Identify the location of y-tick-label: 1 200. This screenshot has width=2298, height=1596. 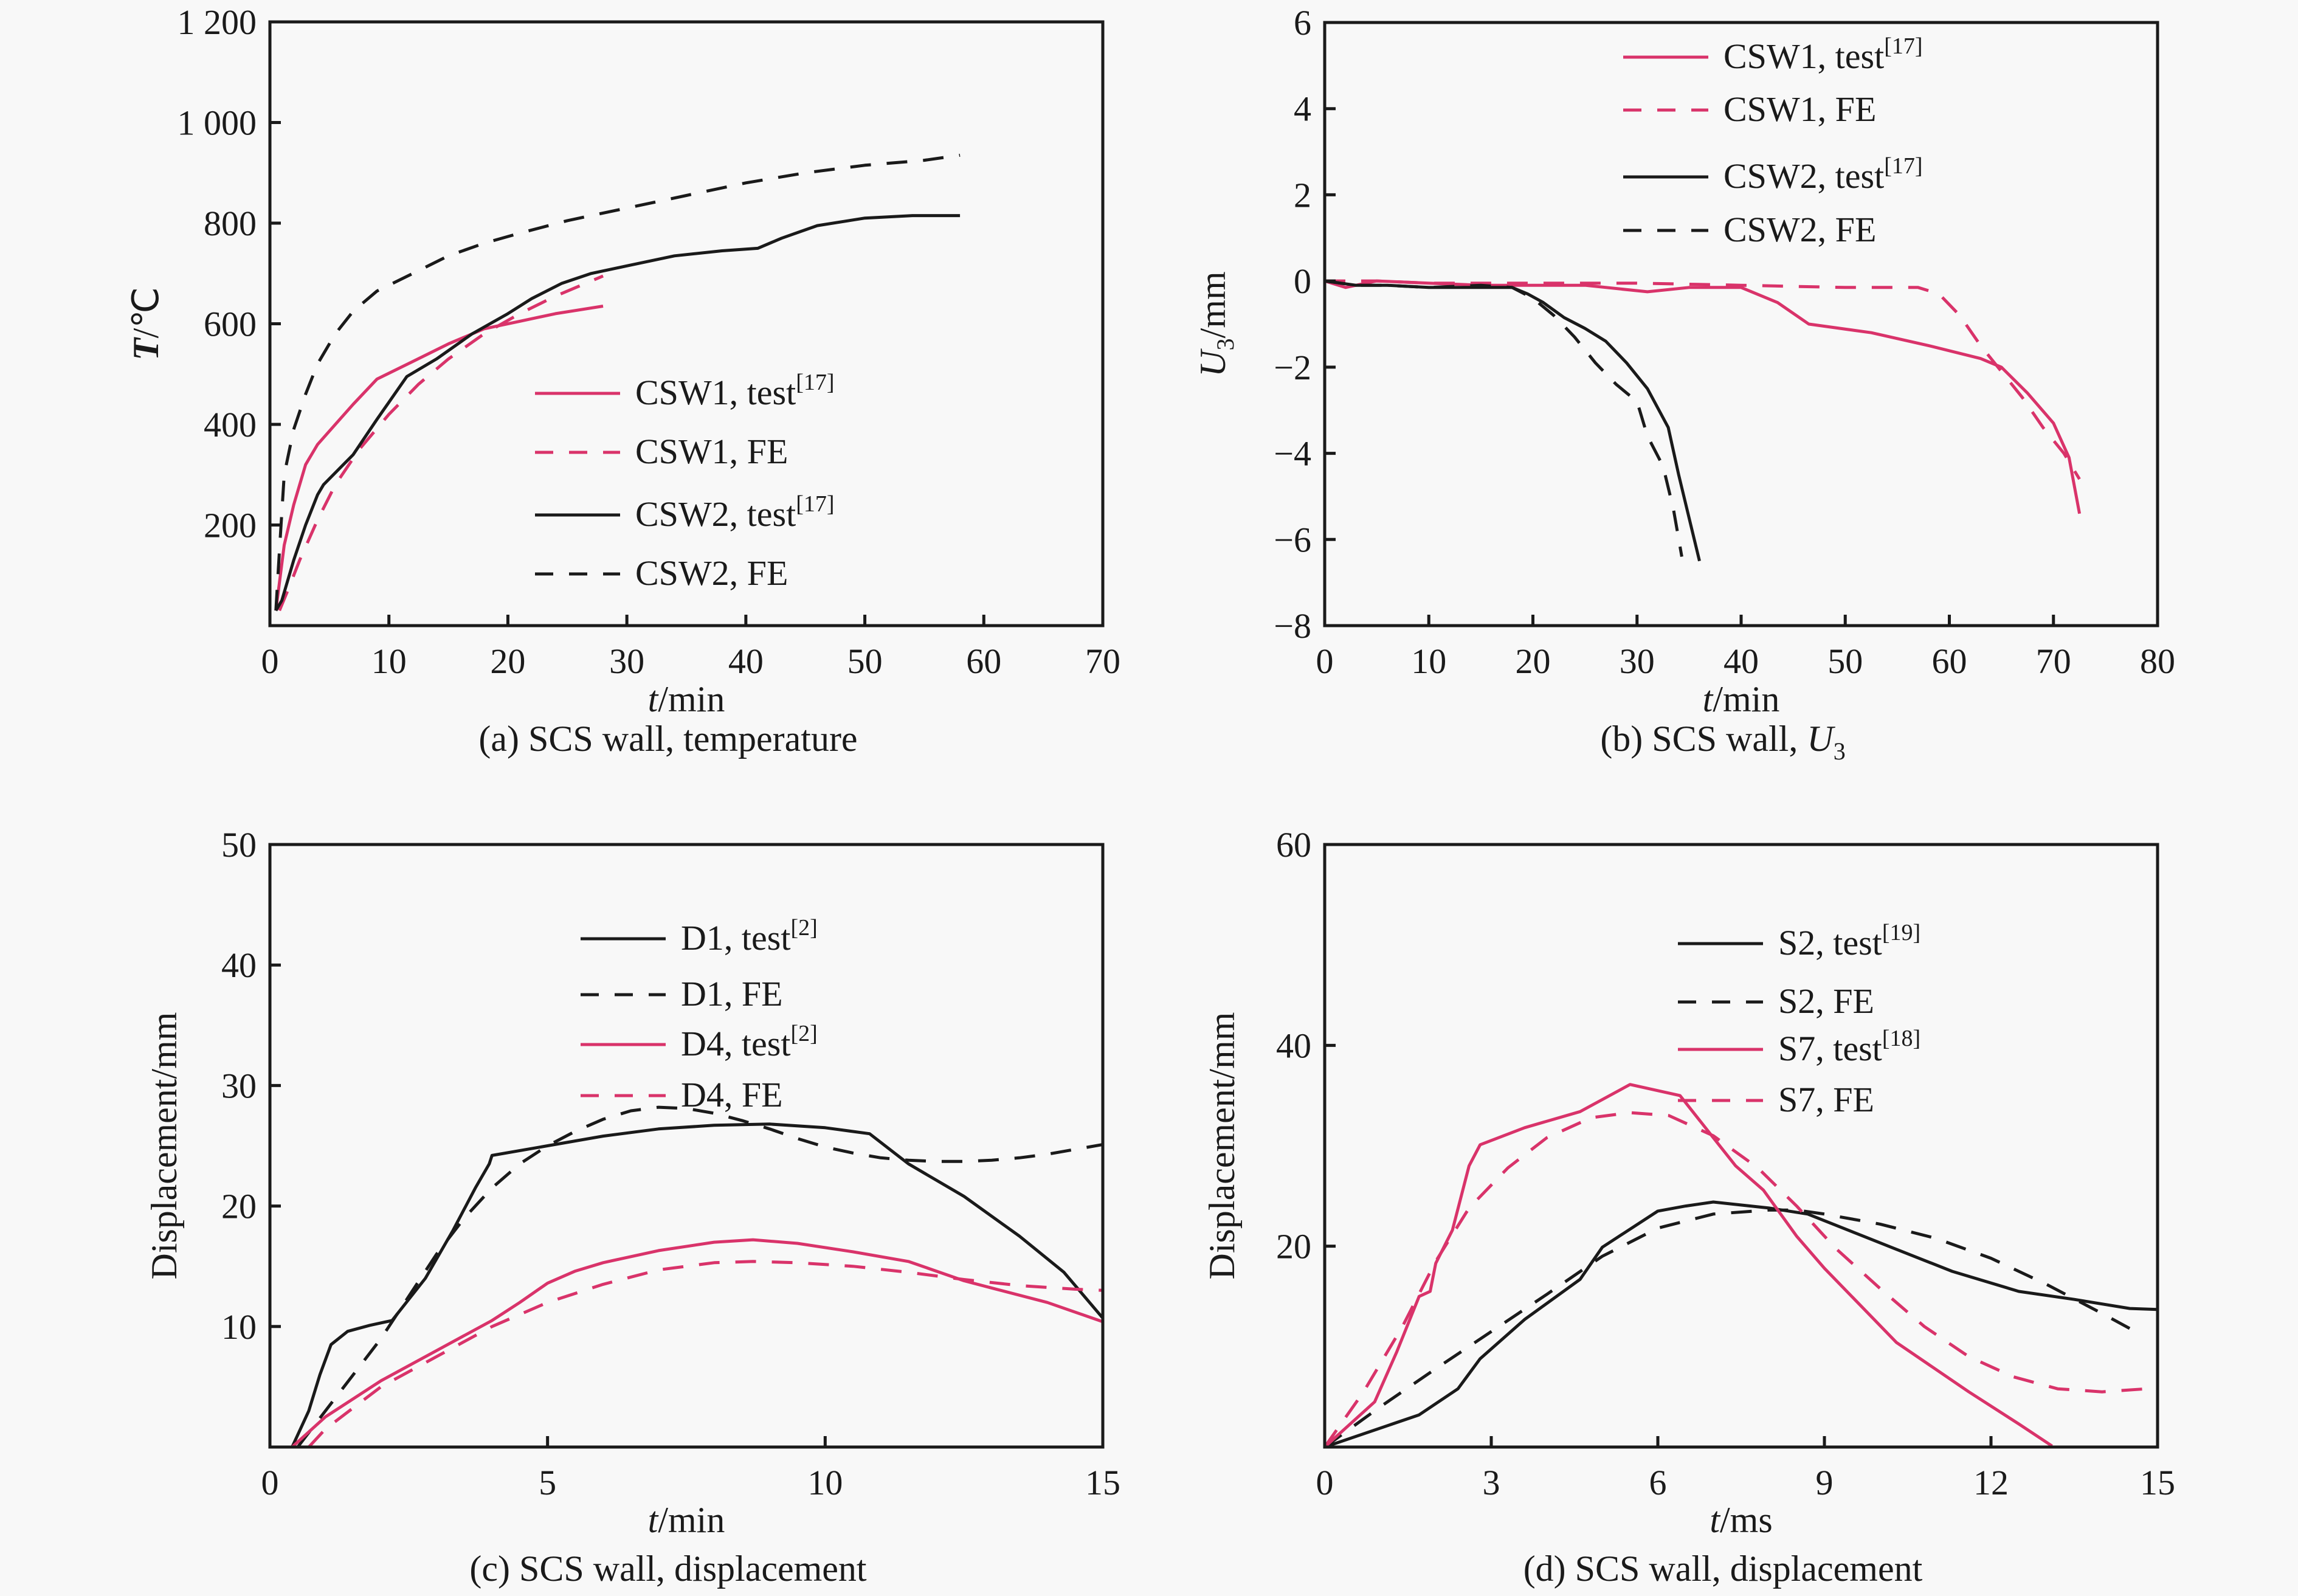
(217, 22).